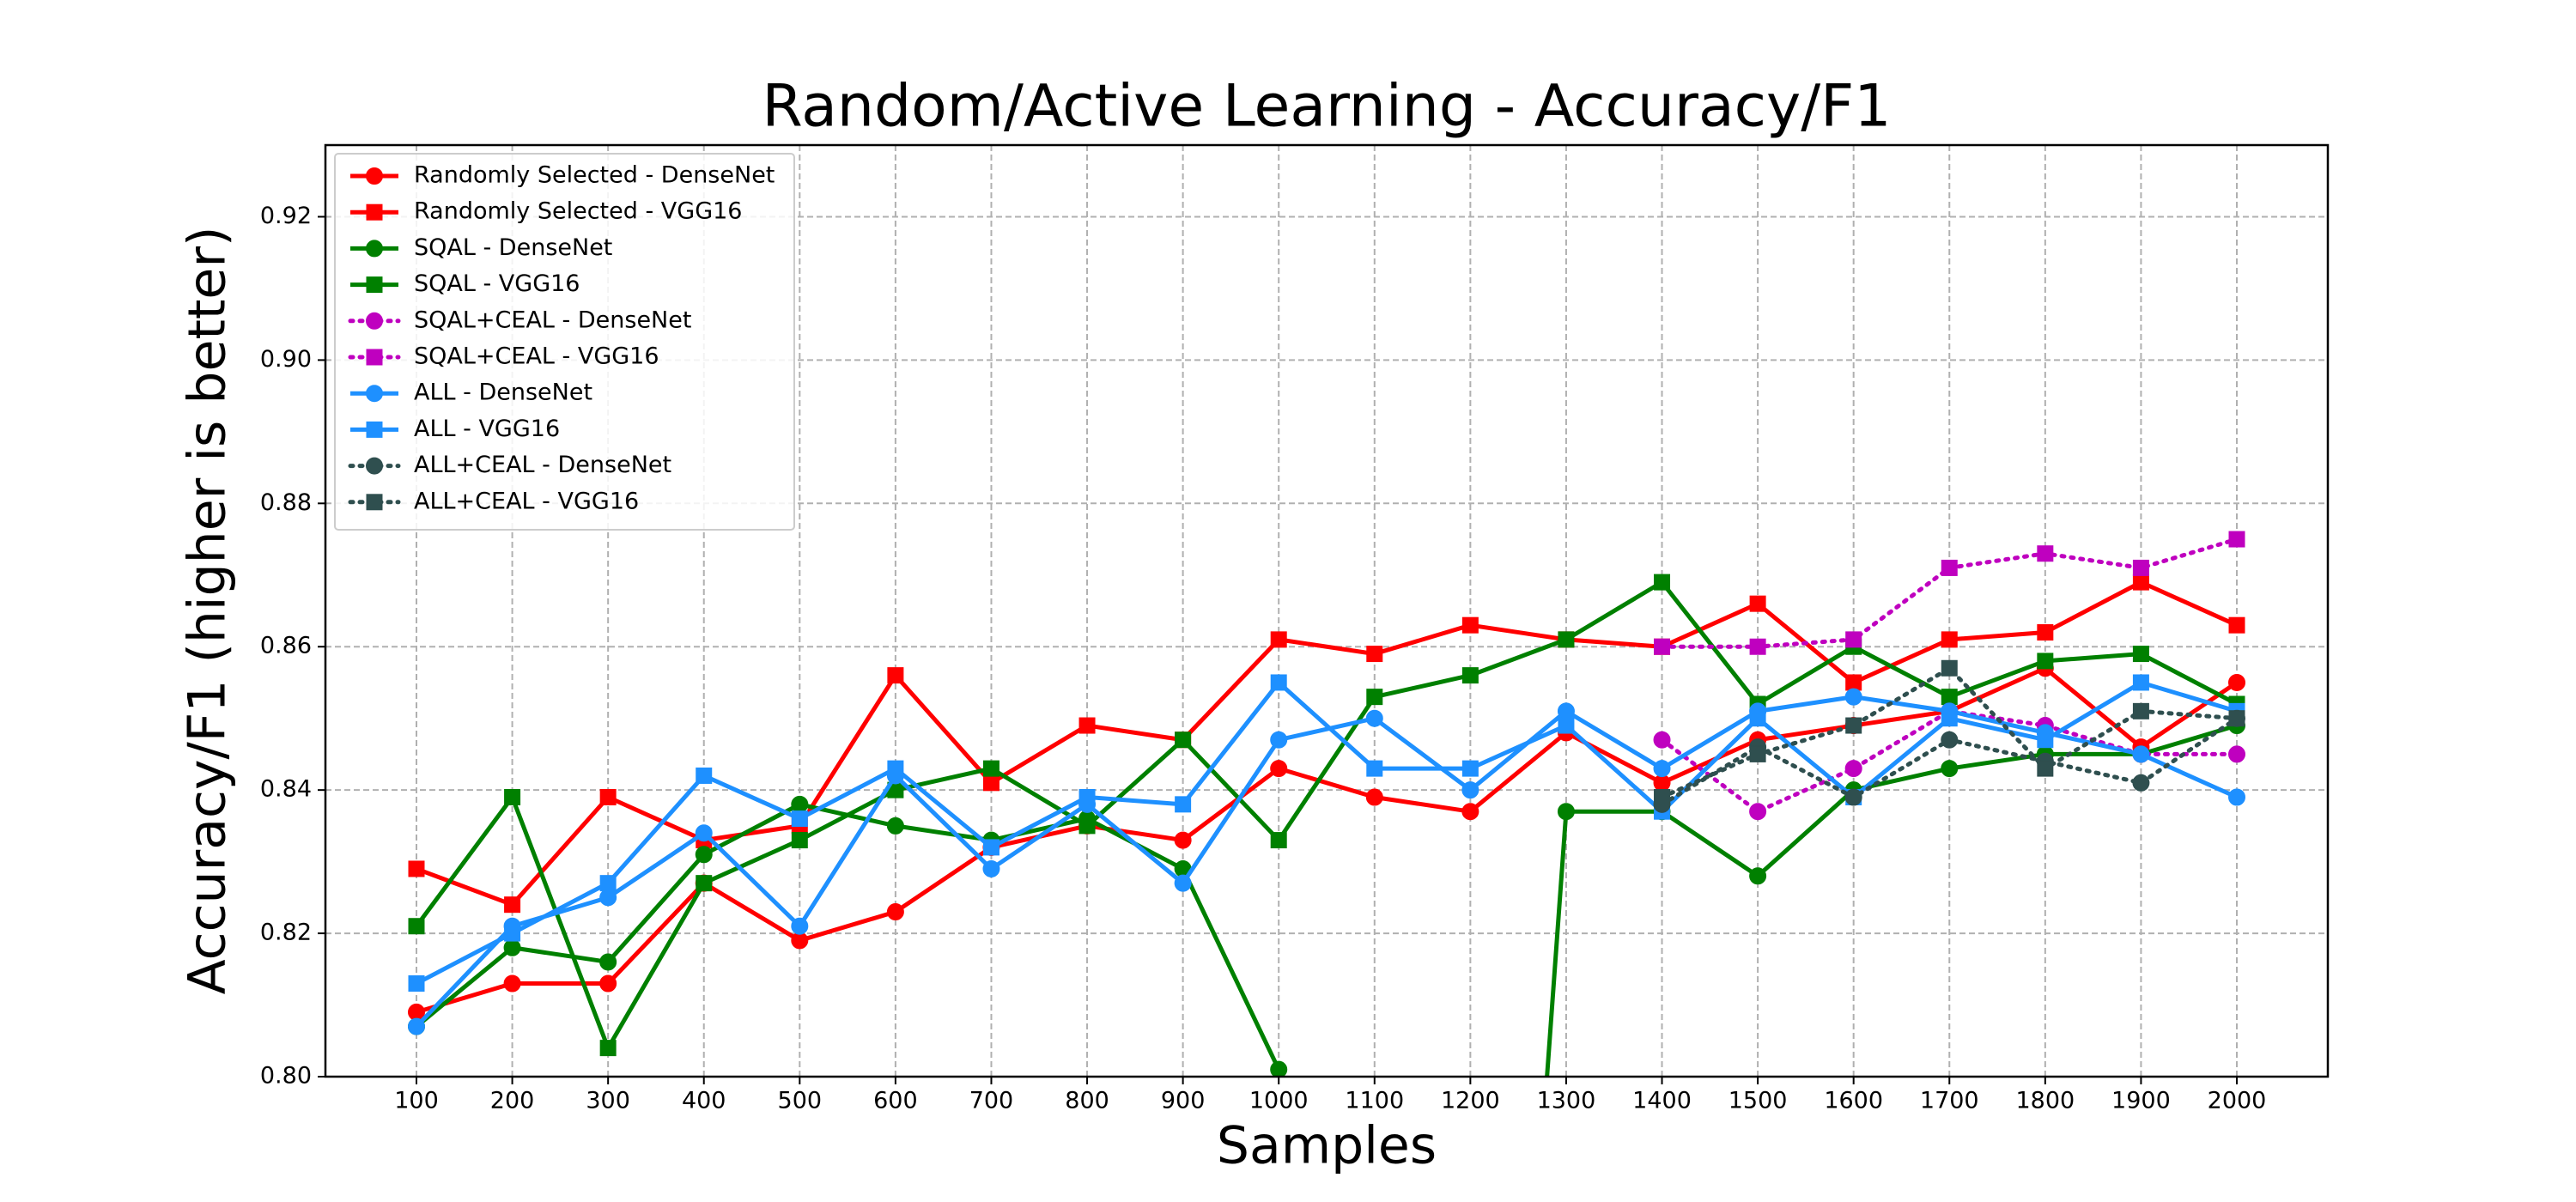  What do you see at coordinates (1566, 1101) in the screenshot?
I see `x-tick-label: 1300` at bounding box center [1566, 1101].